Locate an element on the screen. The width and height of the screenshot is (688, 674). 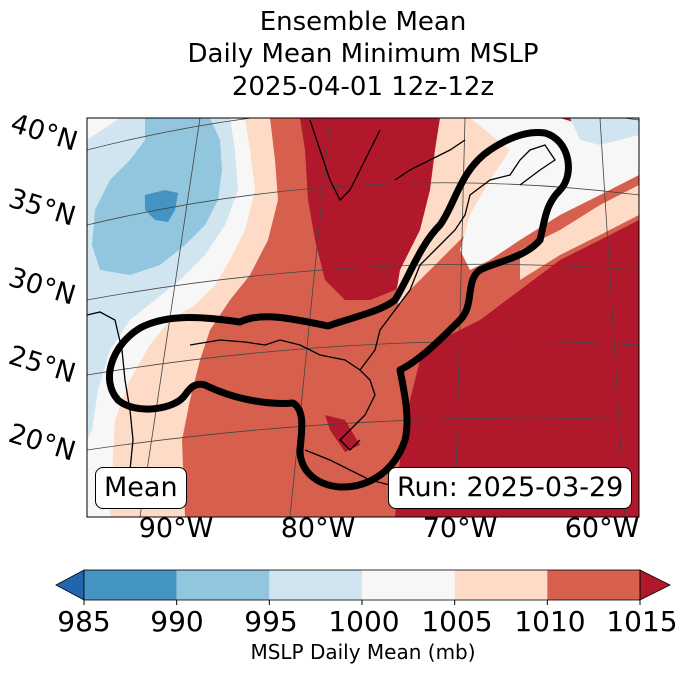
colorbar-tick-1010: 1010 is located at coordinates (550, 621).